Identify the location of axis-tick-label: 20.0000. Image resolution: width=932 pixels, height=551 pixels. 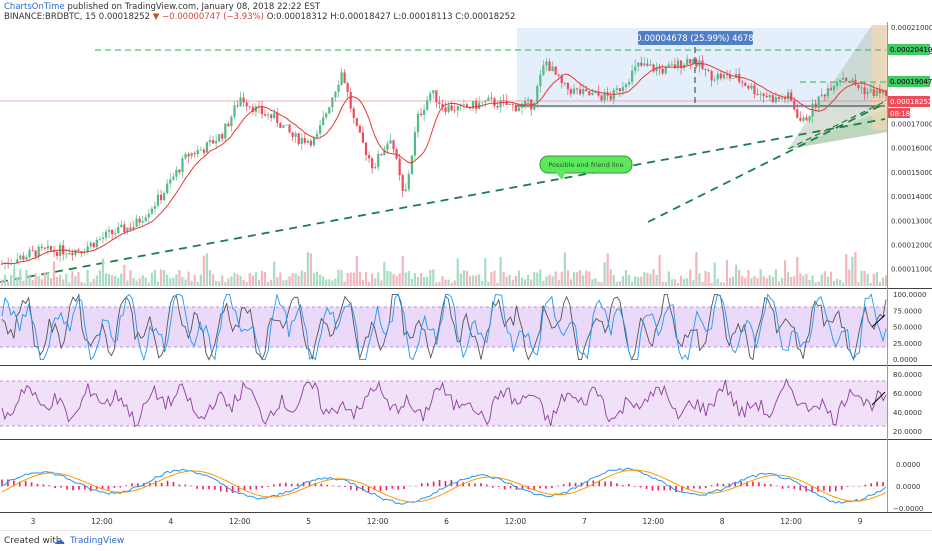
(907, 432).